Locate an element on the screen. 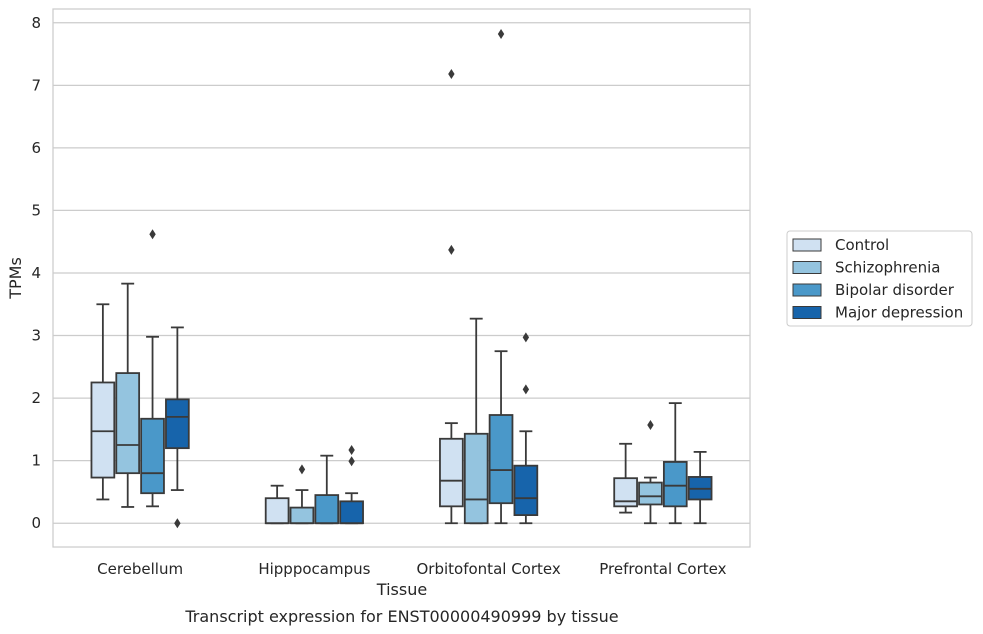 This screenshot has width=983, height=634. x-tick-label: Prefrontal Cortex is located at coordinates (662, 569).